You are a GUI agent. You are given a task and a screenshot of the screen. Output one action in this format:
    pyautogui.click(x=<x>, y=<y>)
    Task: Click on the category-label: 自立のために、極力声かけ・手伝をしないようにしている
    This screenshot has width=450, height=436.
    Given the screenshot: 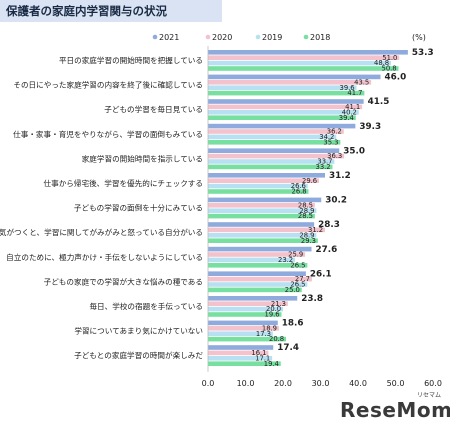 What is the action you would take?
    pyautogui.click(x=104, y=257)
    